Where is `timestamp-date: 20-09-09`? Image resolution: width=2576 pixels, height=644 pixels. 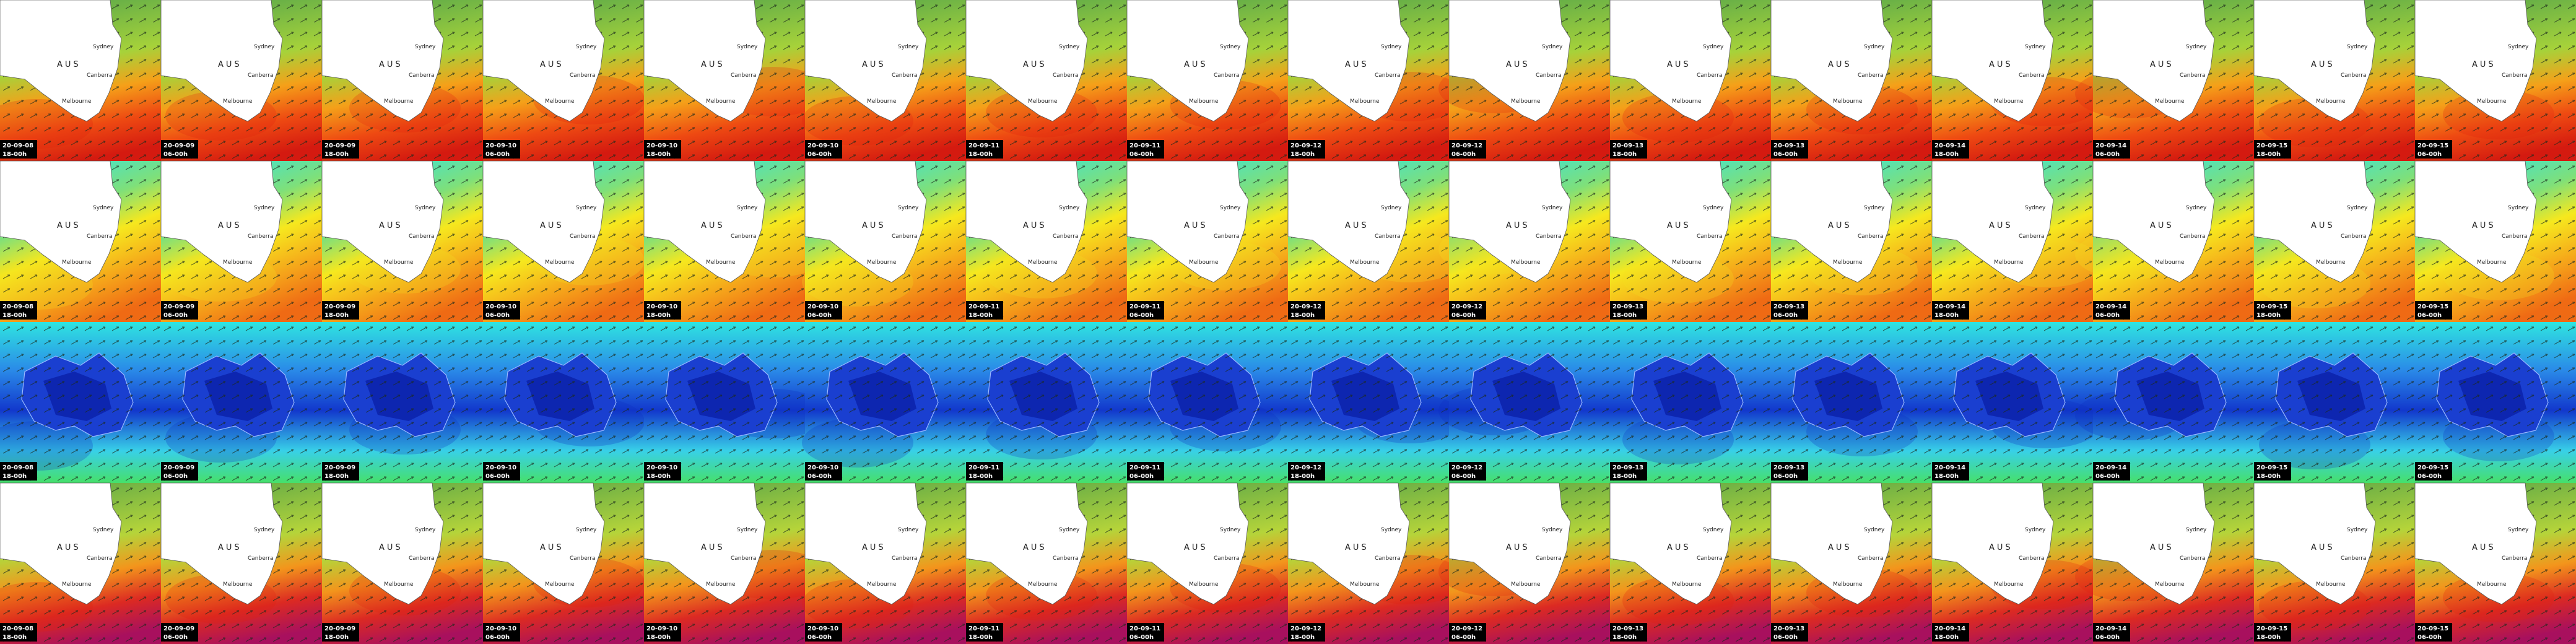 timestamp-date: 20-09-09 is located at coordinates (339, 306).